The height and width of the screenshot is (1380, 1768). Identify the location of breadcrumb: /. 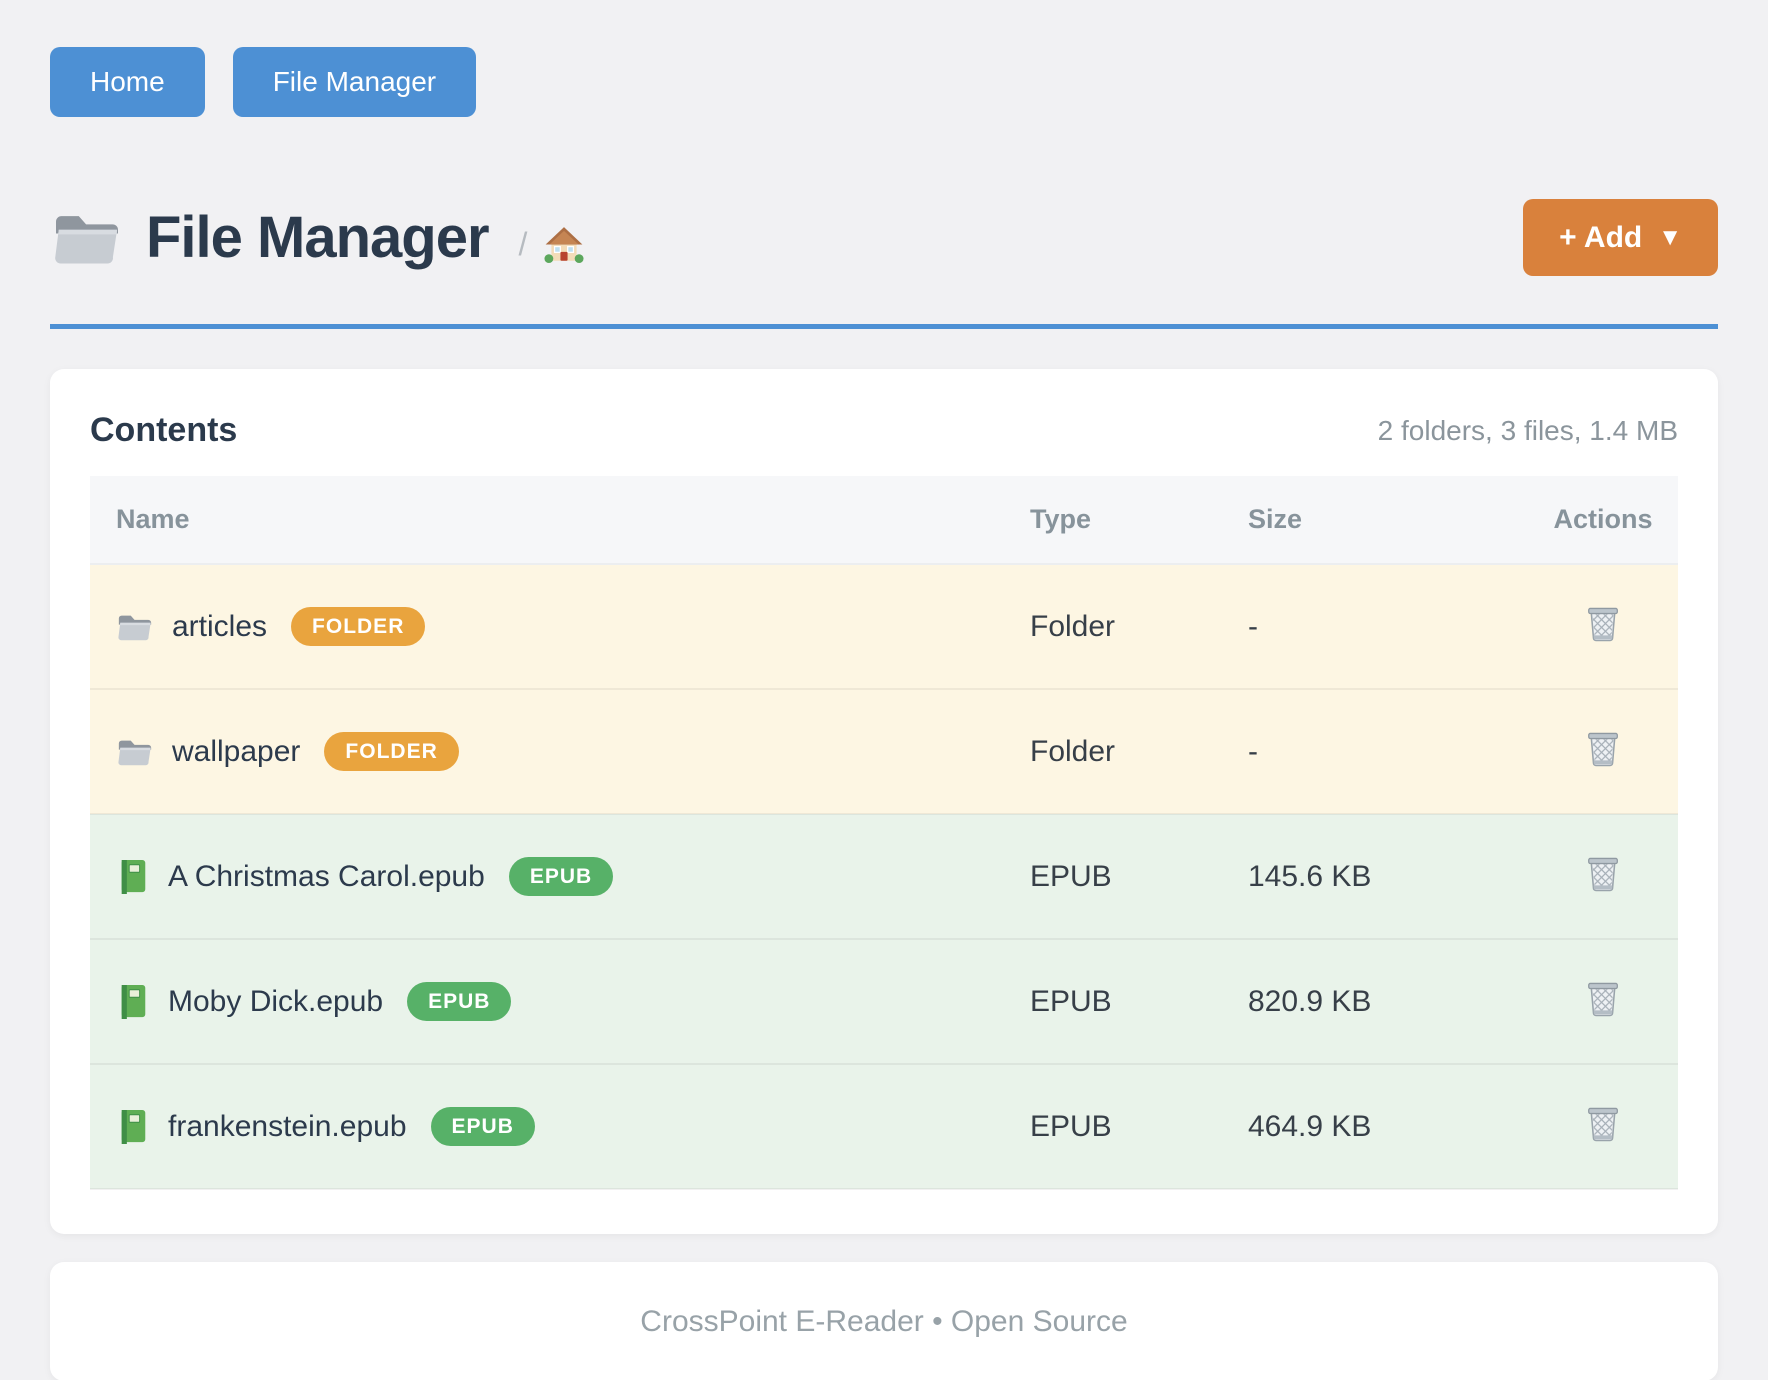
(552, 245).